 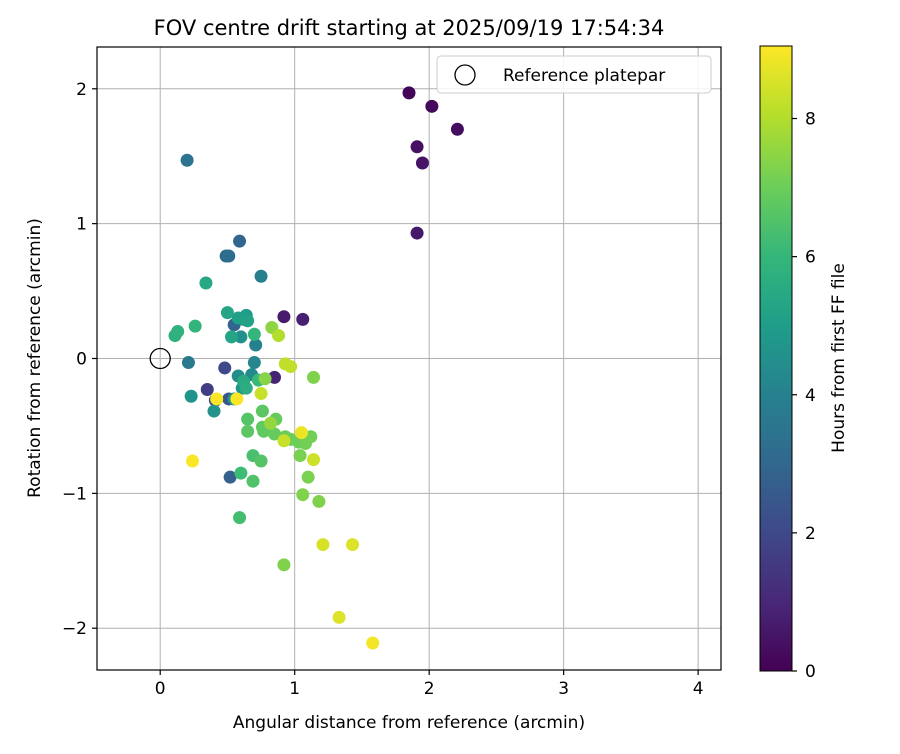 What do you see at coordinates (810, 120) in the screenshot?
I see `colorbar-tick-label: 8` at bounding box center [810, 120].